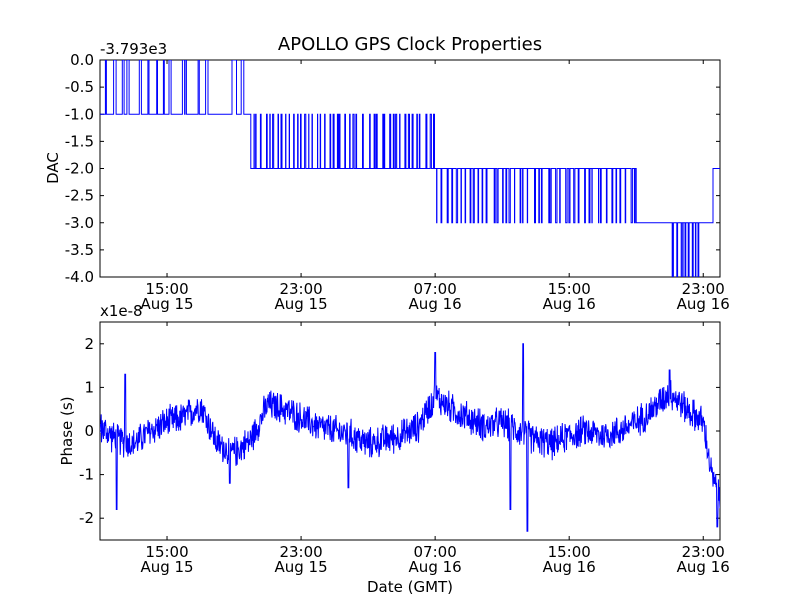  I want to click on y-tick-label: -3.0, so click(79, 223).